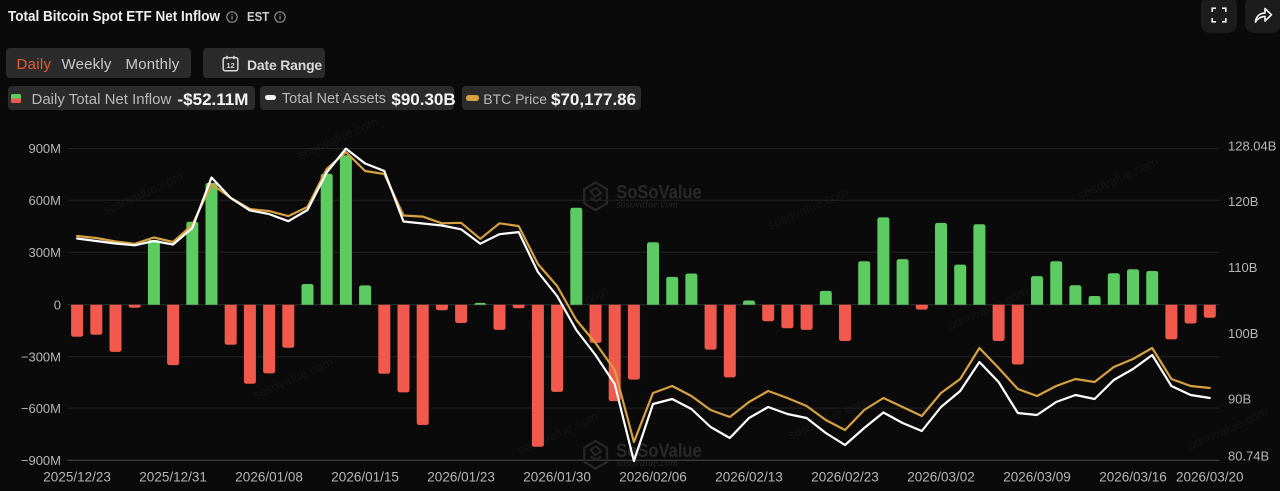  I want to click on svg-text: 2026/03/09, so click(1037, 477).